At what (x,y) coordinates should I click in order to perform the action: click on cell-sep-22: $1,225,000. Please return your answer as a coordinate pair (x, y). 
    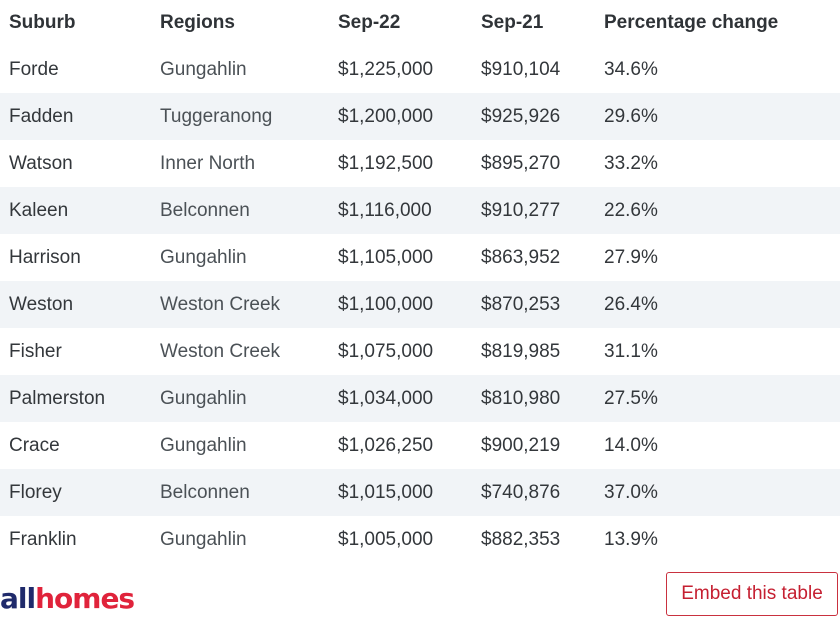
    Looking at the image, I should click on (386, 69).